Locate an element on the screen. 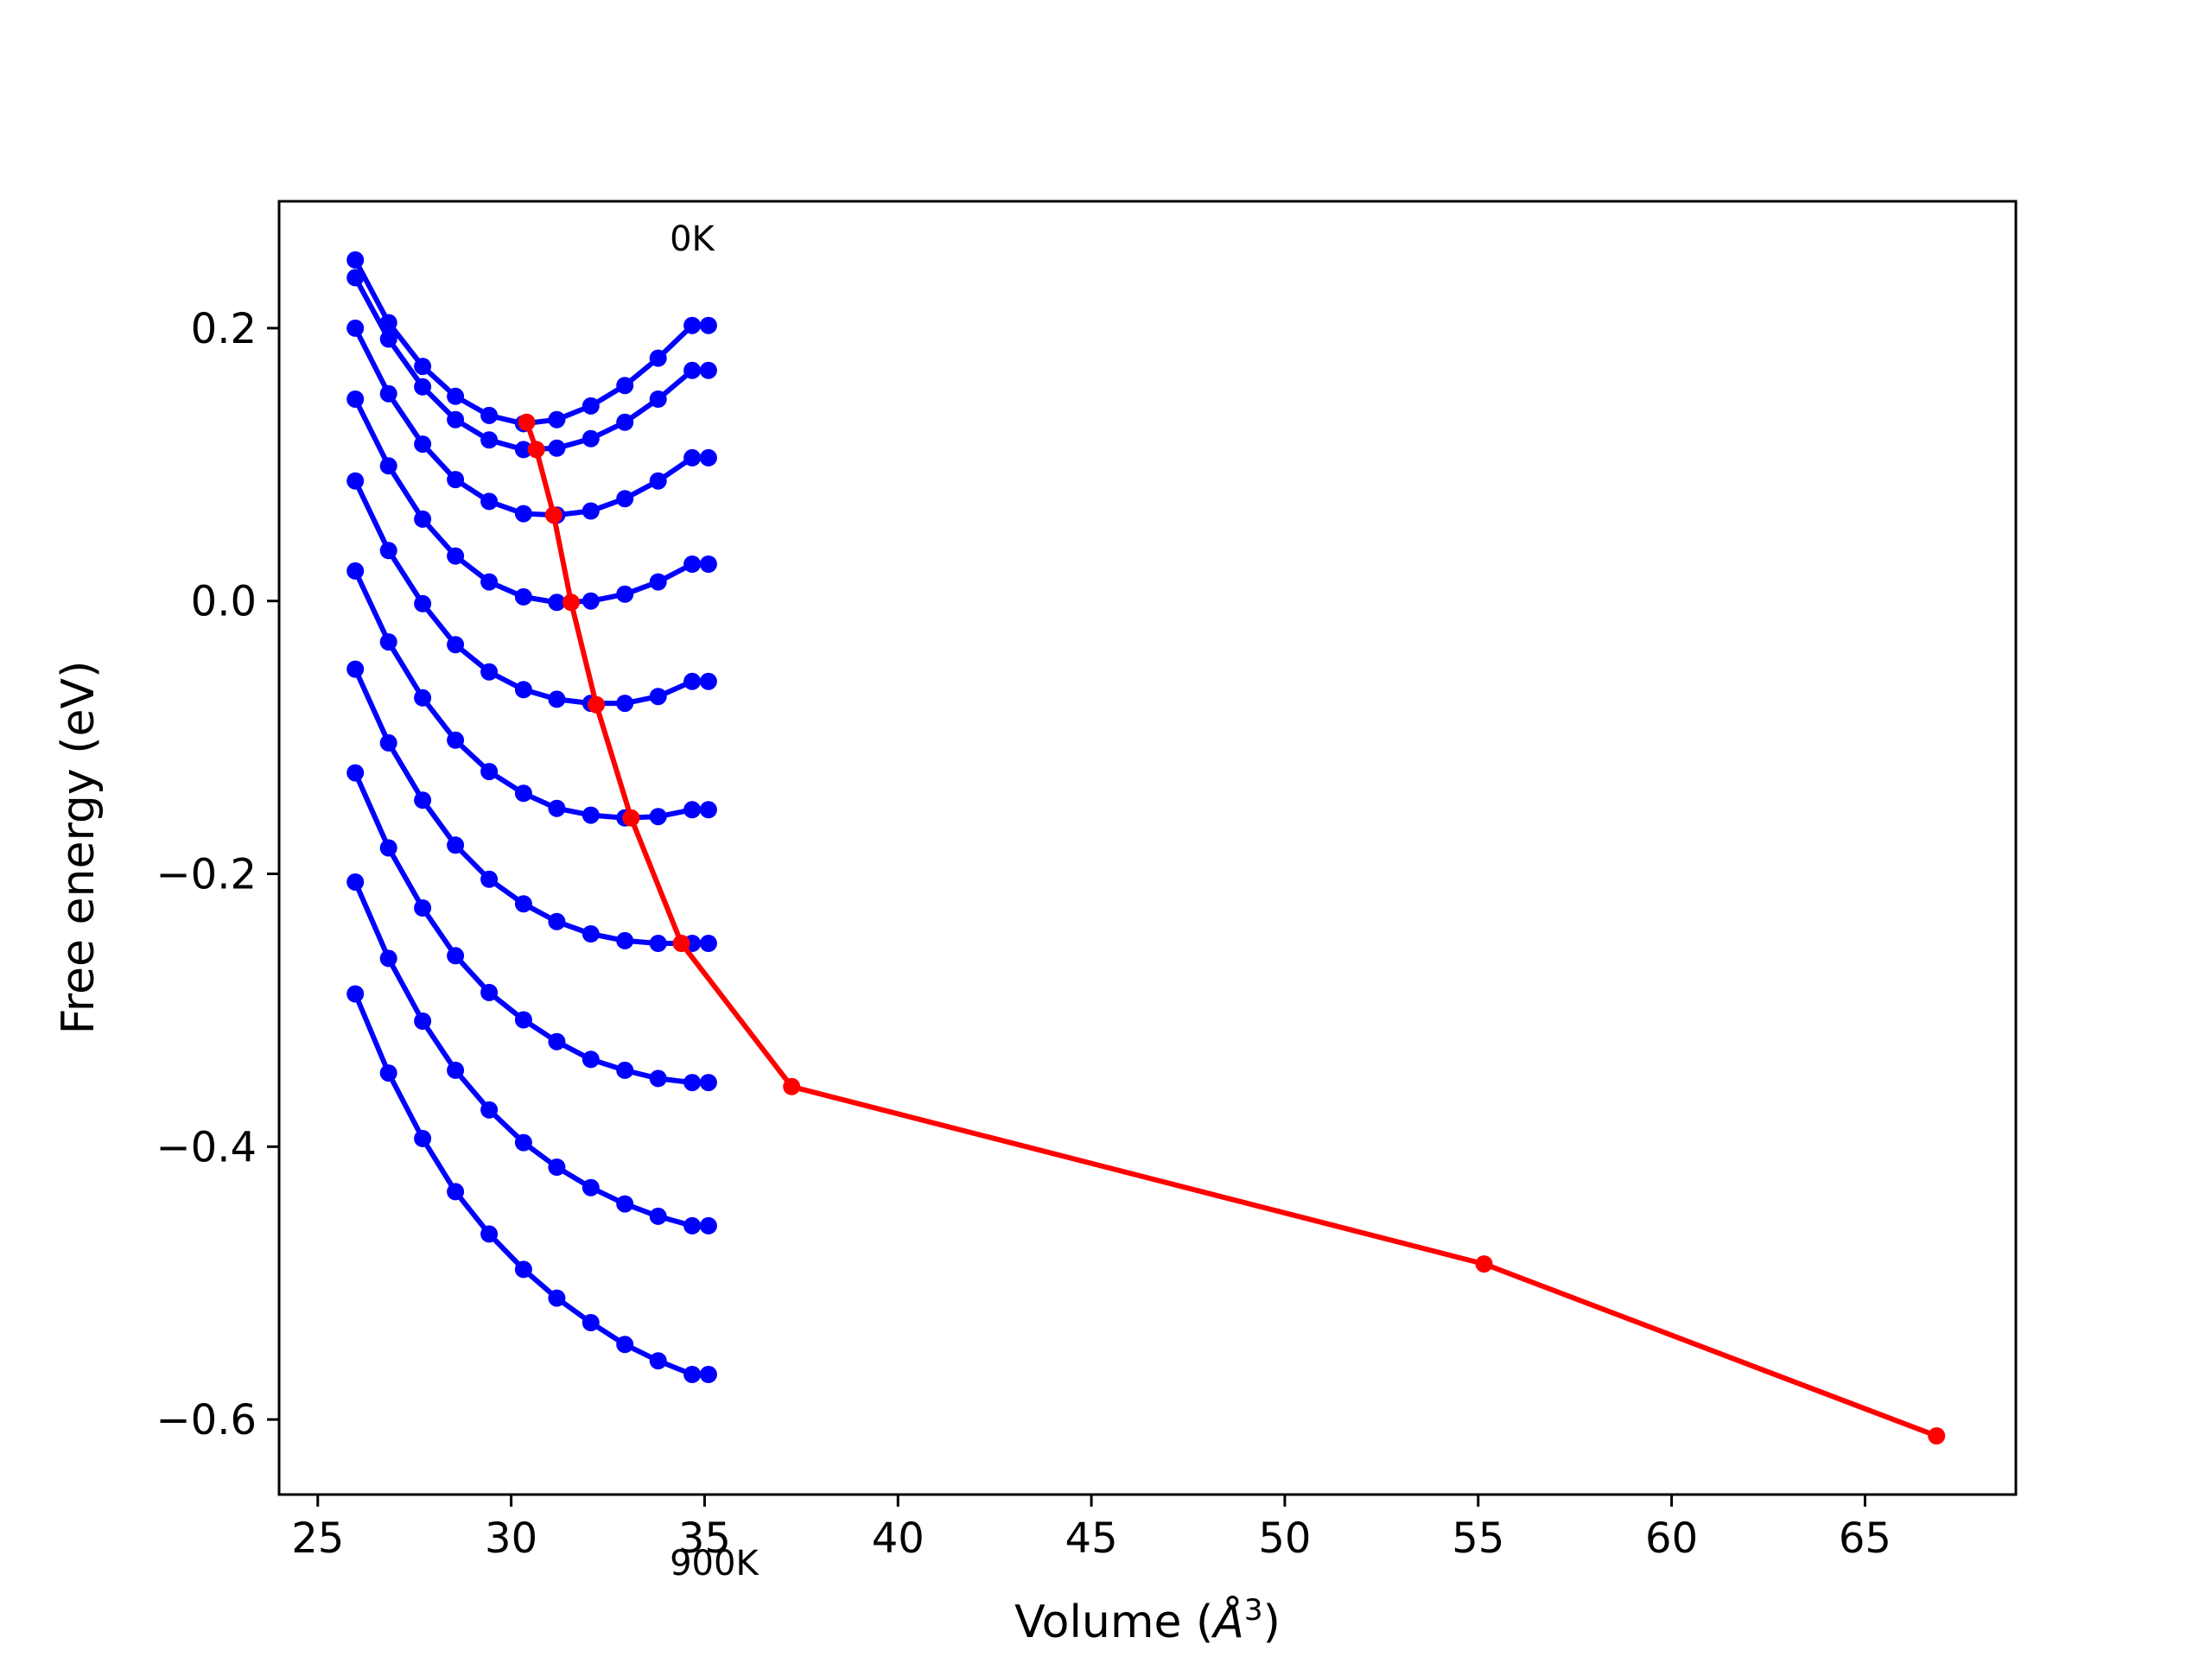 This screenshot has width=2212, height=1663. x-tick-label-40: 40 is located at coordinates (898, 1539).